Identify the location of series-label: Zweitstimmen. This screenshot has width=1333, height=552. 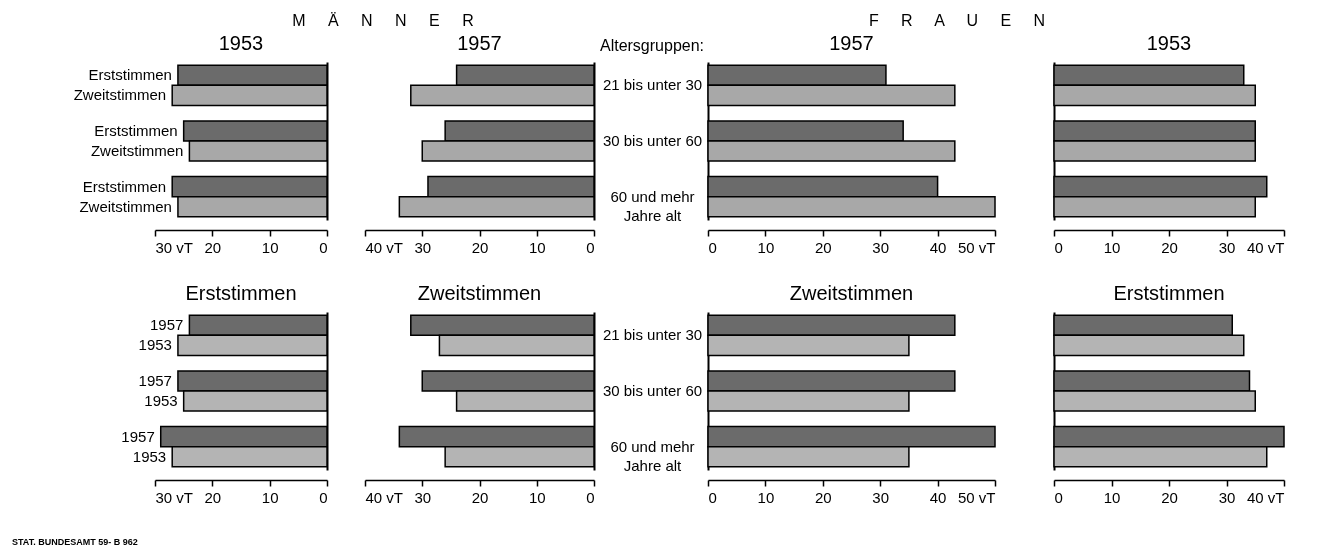
(120, 95).